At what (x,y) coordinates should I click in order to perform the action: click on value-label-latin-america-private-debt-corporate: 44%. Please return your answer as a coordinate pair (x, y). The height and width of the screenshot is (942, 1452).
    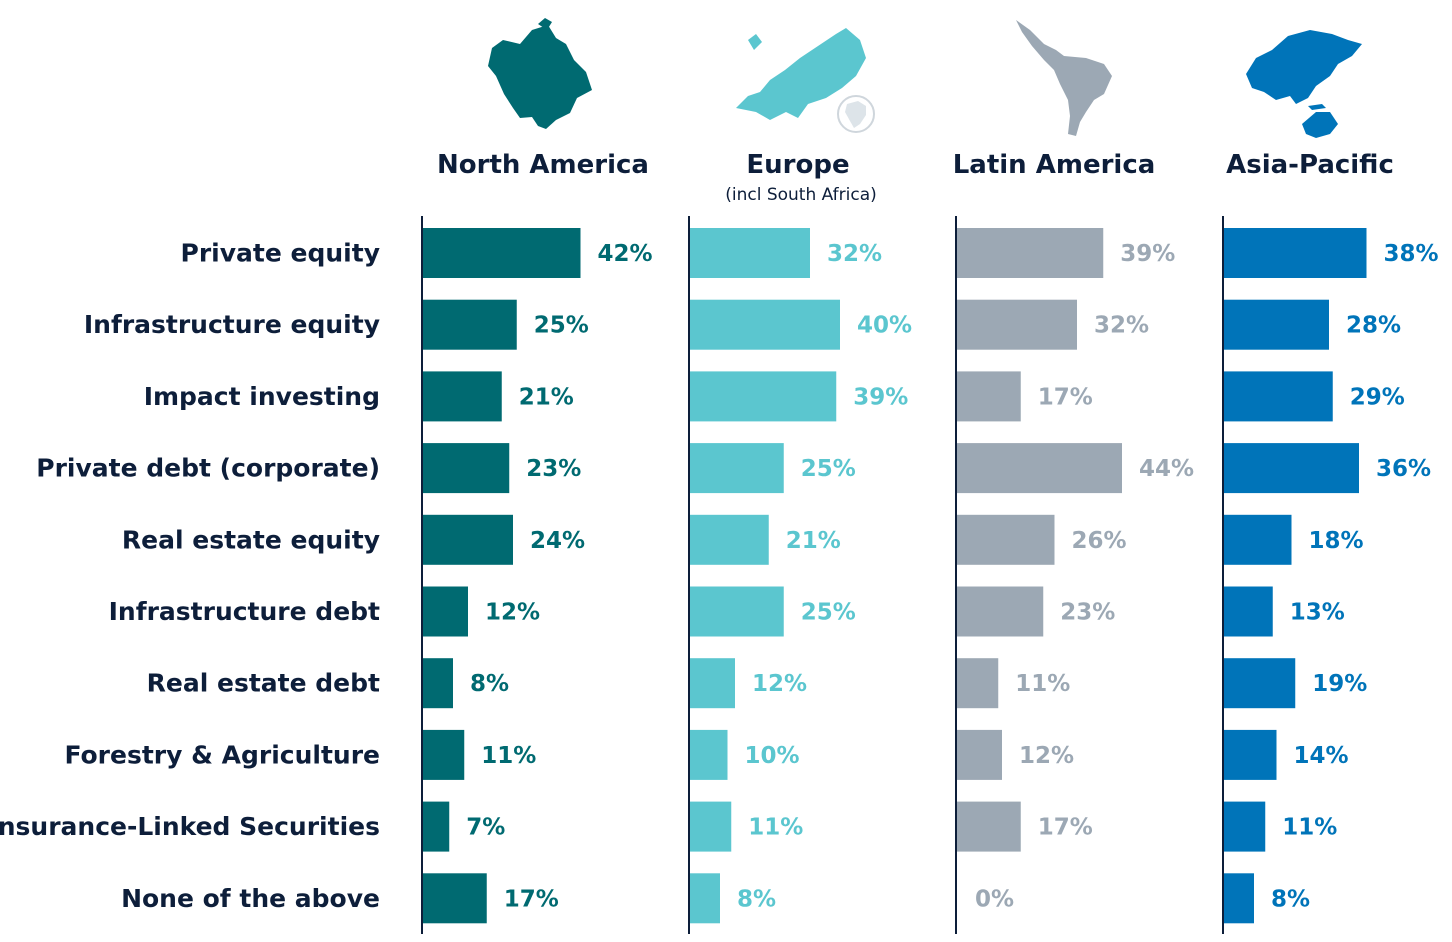
    Looking at the image, I should click on (1166, 469).